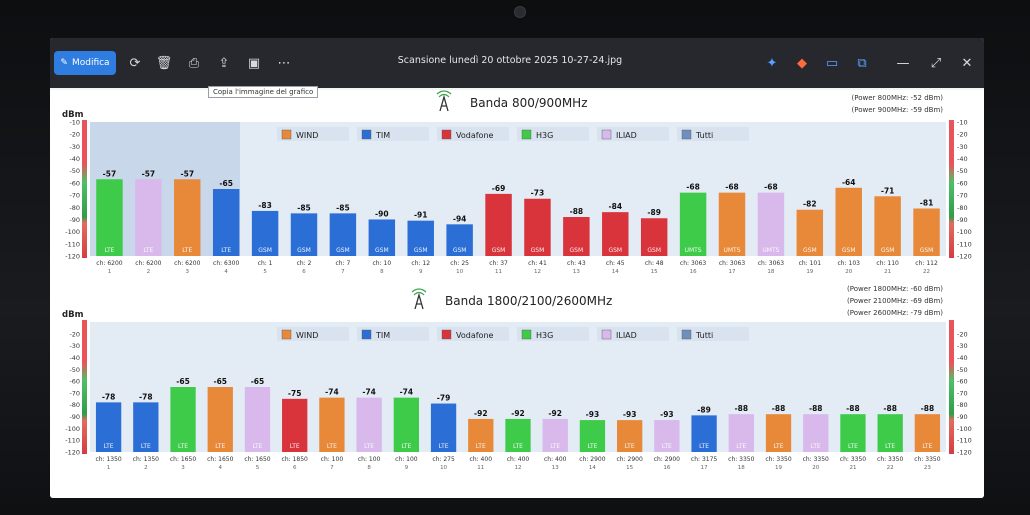 The width and height of the screenshot is (1030, 515). Describe the element at coordinates (962, 220) in the screenshot. I see `y-tick-label-right: -90` at that location.